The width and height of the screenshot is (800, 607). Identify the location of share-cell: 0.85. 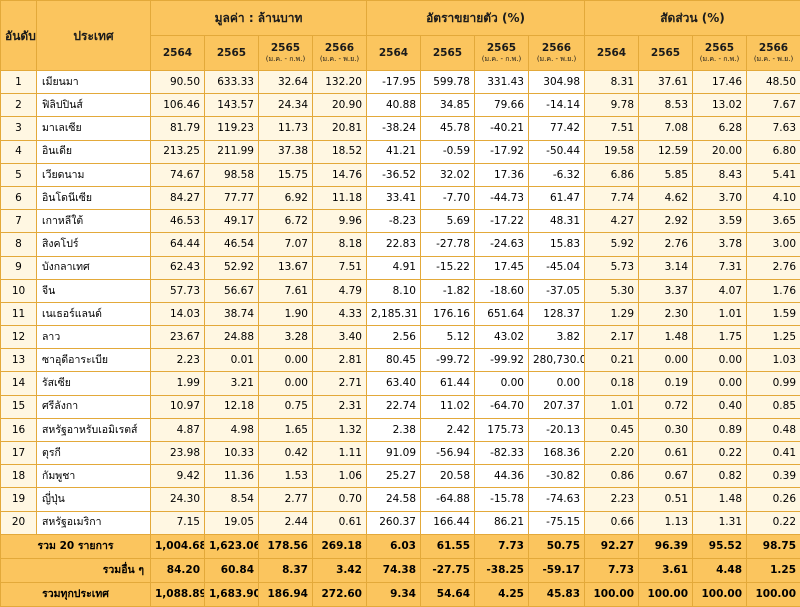
(773, 406).